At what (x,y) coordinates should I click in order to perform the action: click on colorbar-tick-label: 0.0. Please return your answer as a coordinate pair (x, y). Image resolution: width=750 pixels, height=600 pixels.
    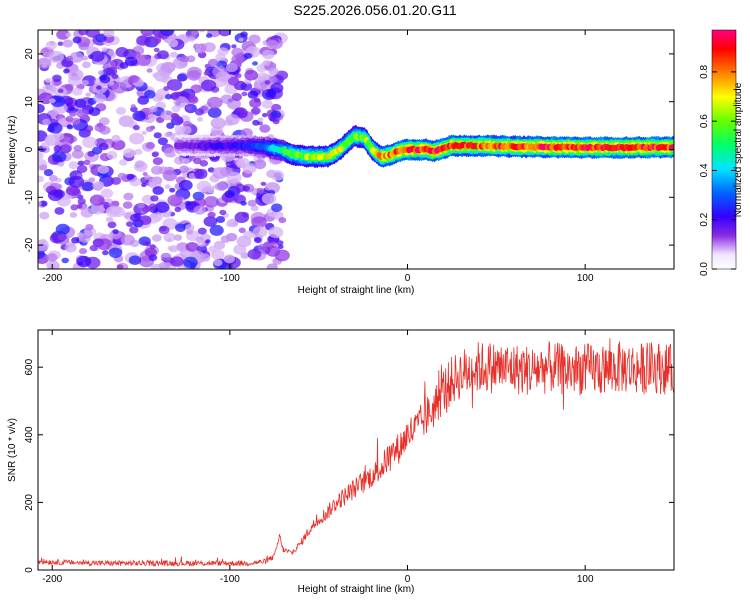
    Looking at the image, I should click on (704, 269).